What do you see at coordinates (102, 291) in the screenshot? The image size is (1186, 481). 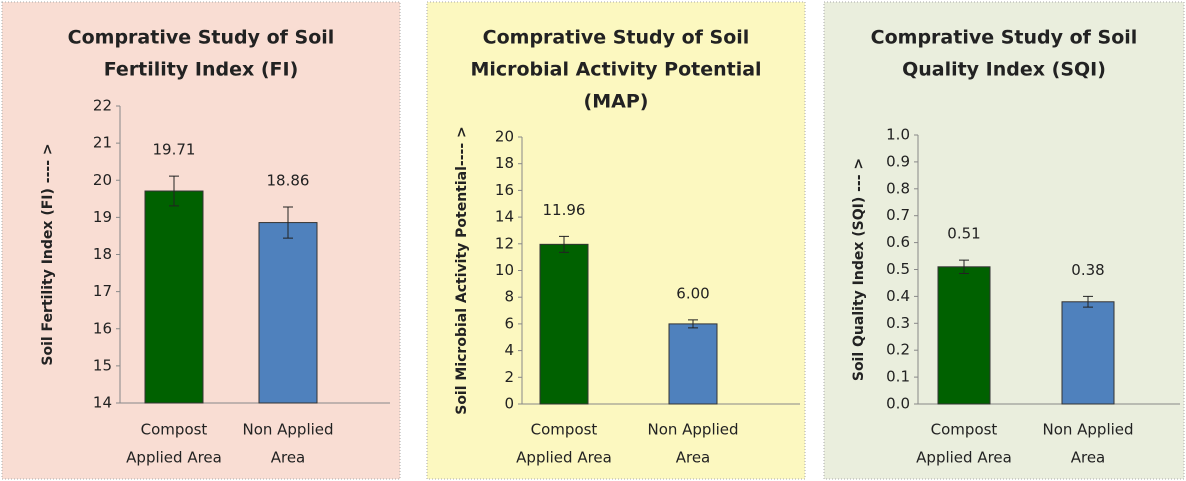 I see `y-tick-label: 17` at bounding box center [102, 291].